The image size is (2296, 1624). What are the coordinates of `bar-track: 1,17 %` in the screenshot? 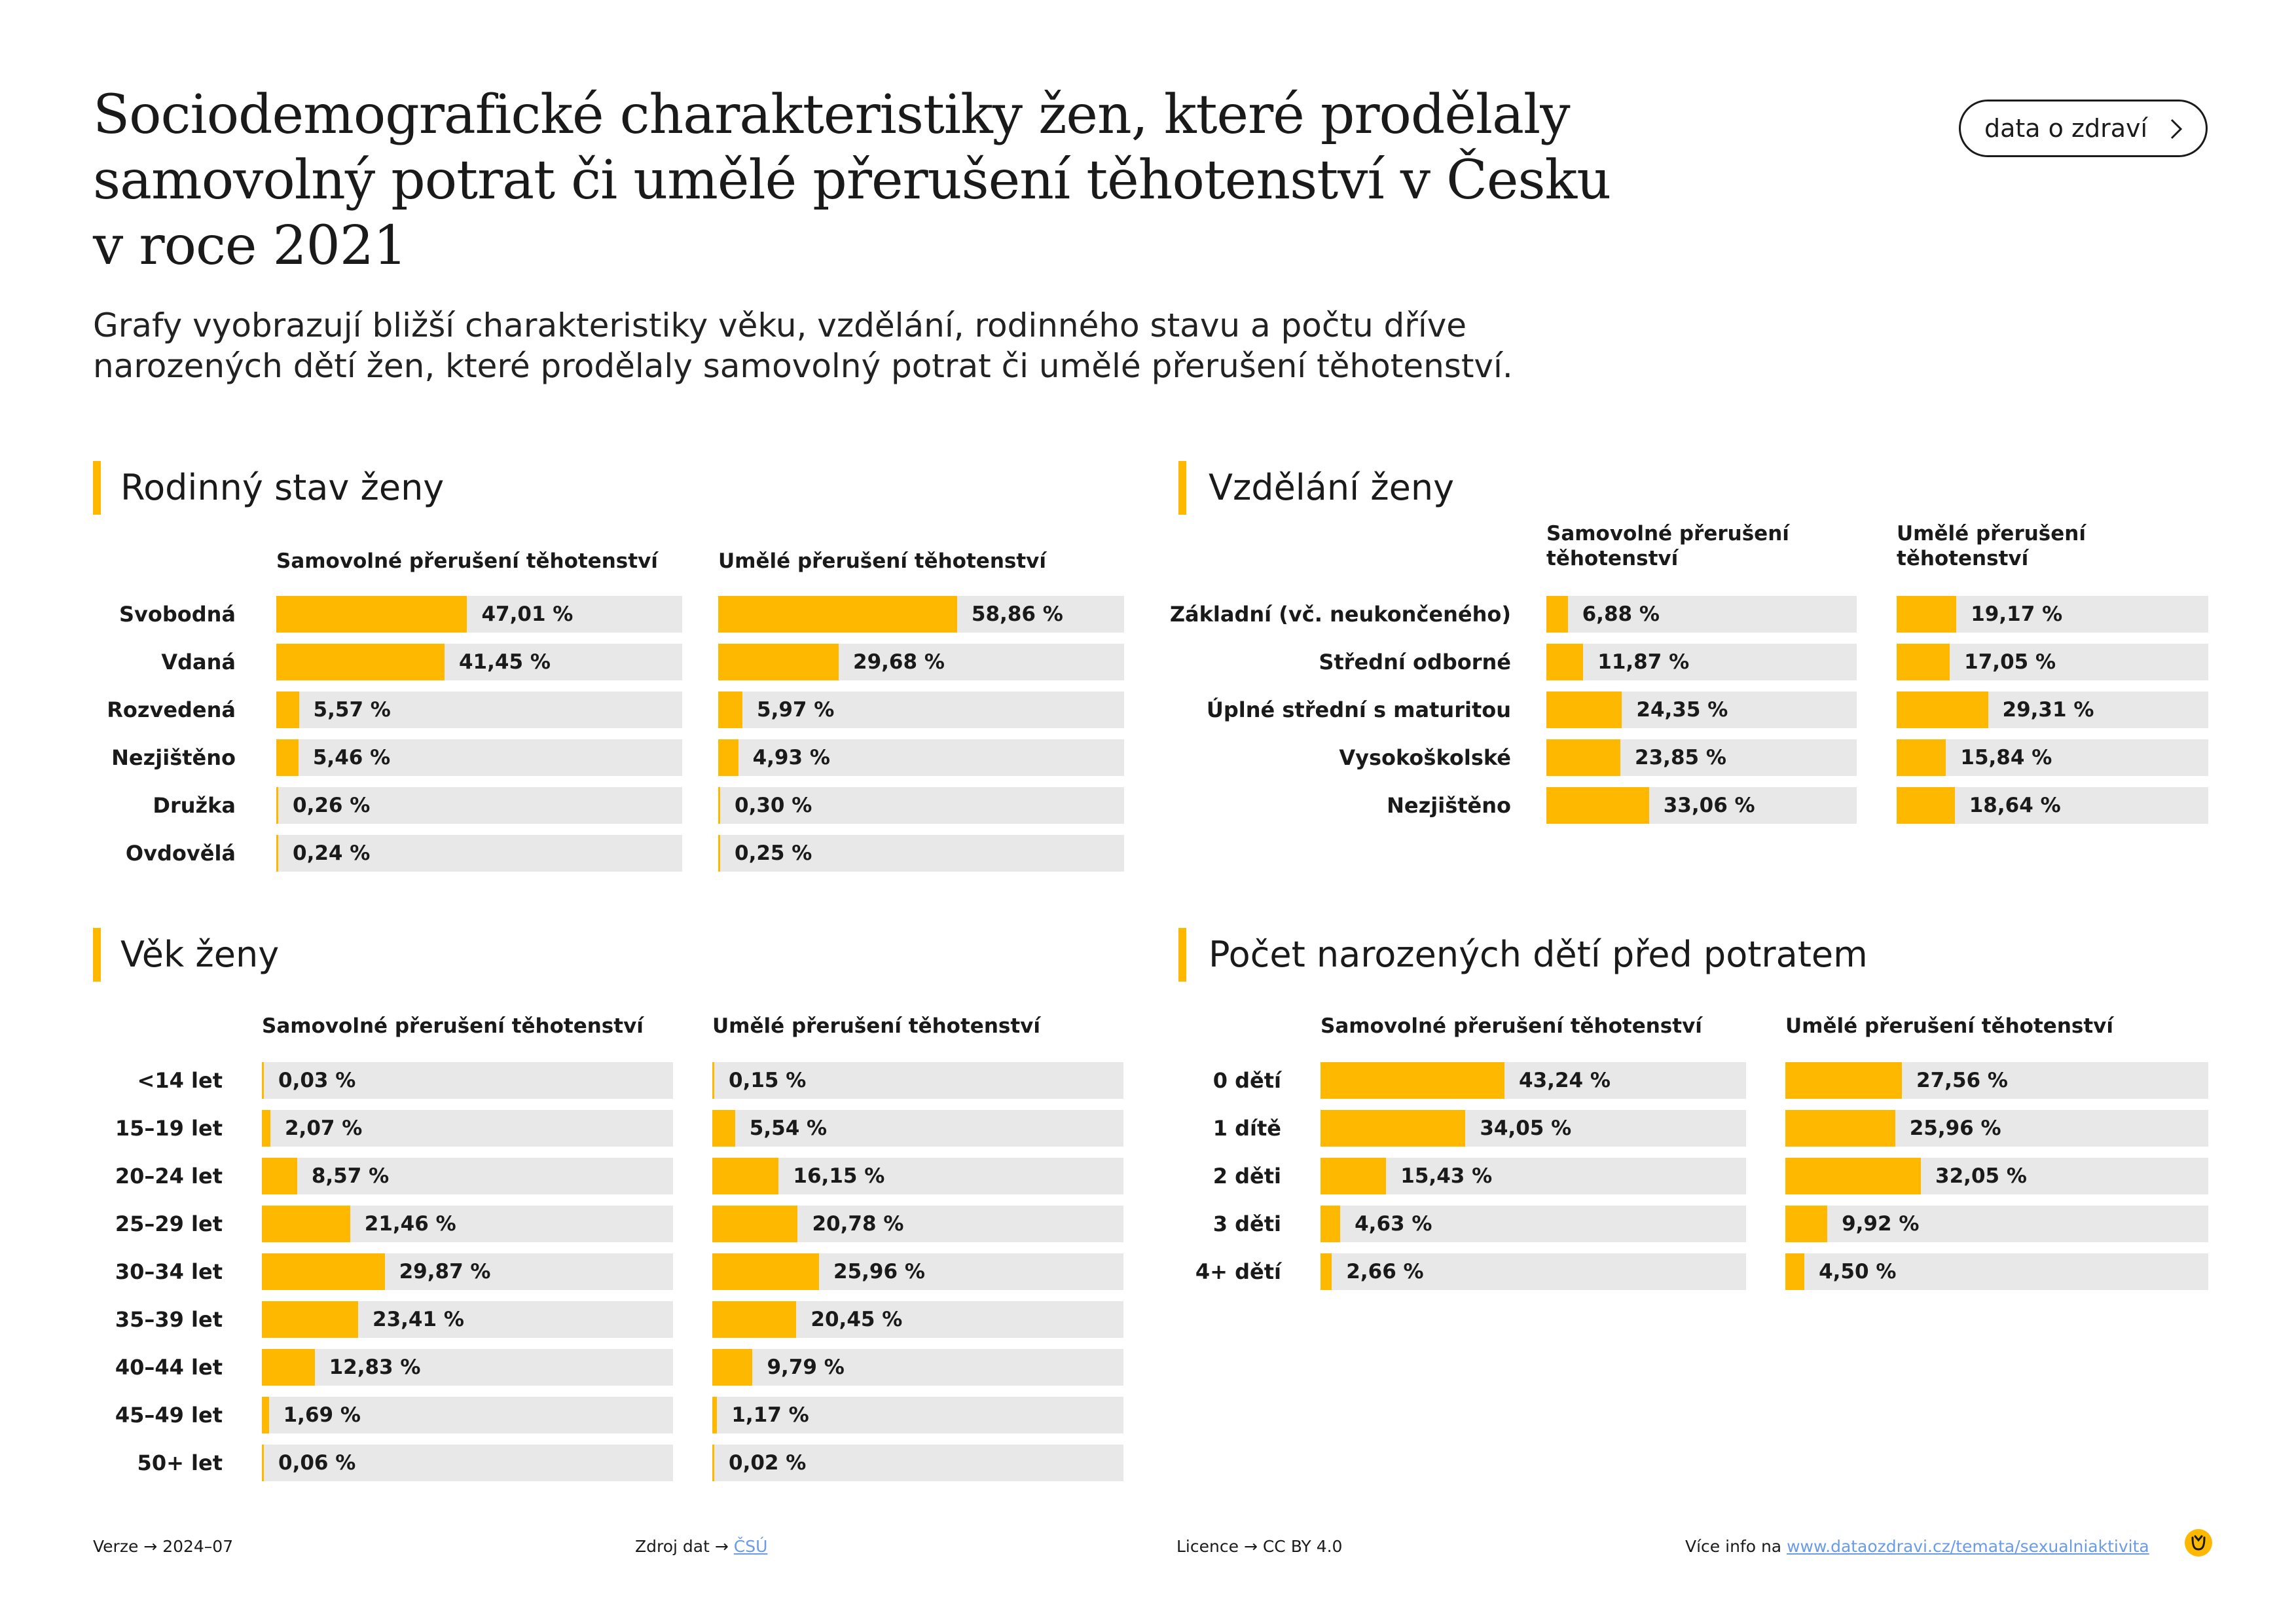 It's located at (917, 1415).